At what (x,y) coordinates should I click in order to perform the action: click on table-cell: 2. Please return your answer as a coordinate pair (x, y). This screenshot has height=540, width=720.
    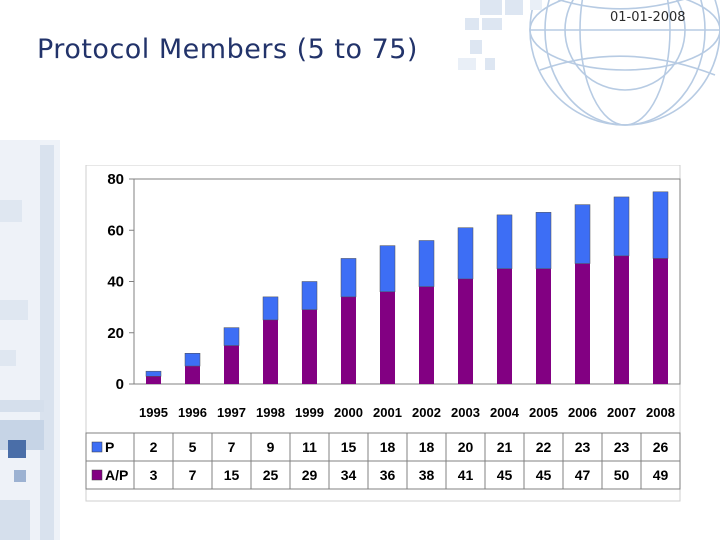
    Looking at the image, I should click on (154, 447).